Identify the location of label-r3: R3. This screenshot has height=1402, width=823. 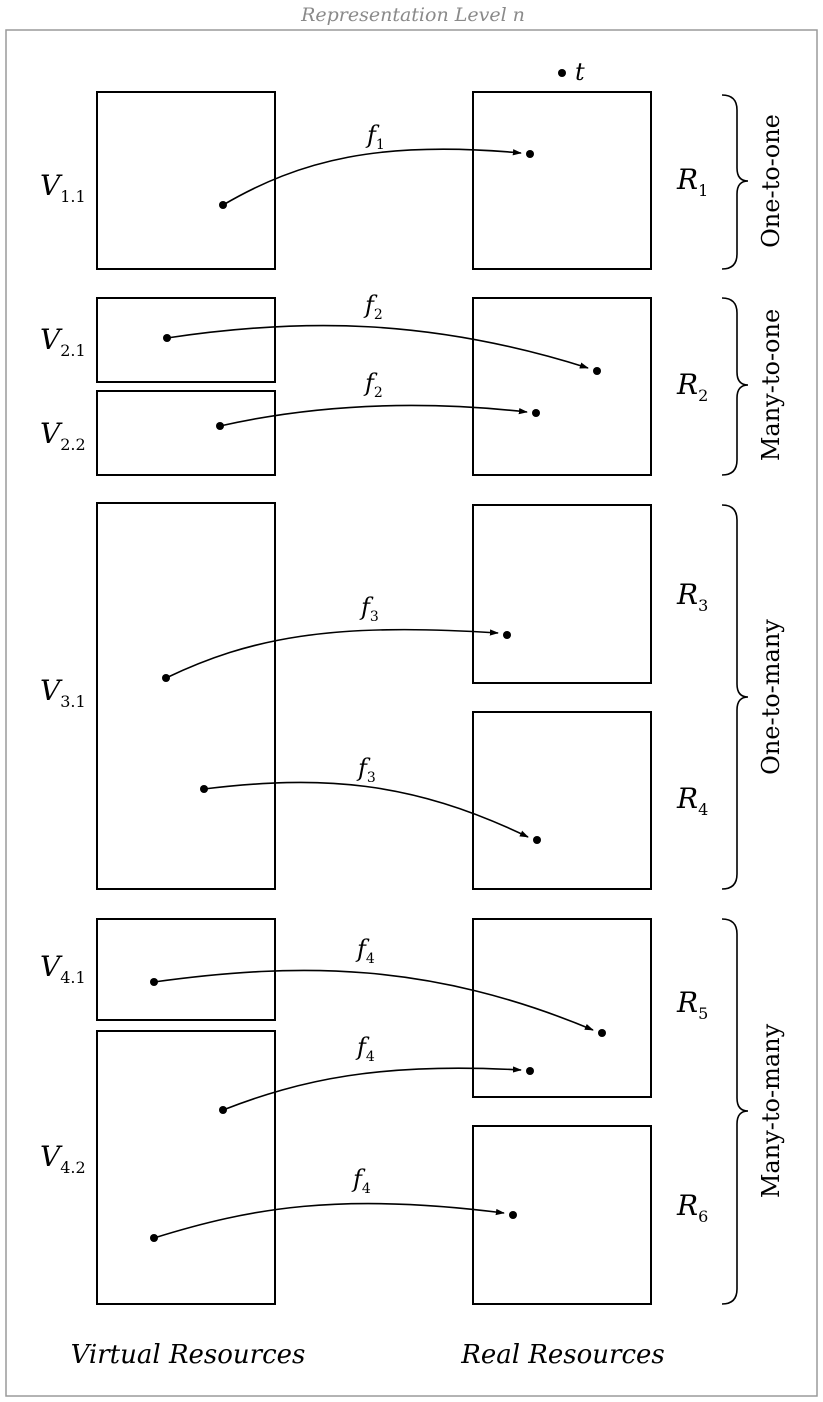
(692, 596).